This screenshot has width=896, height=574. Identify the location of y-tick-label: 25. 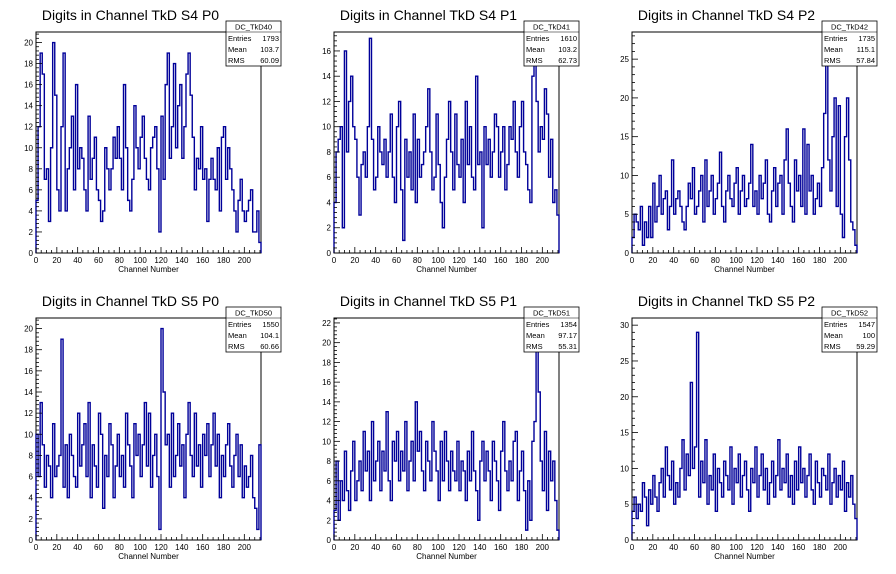
(624, 59).